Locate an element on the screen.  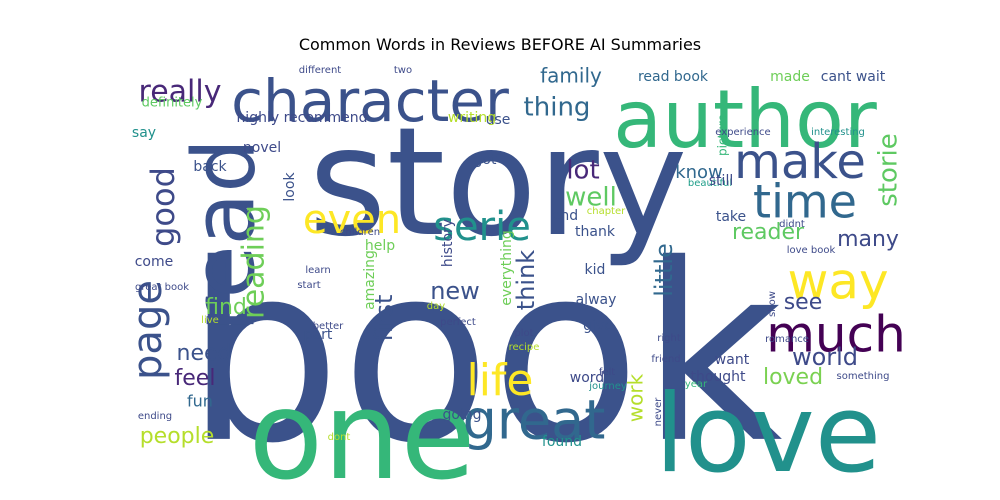
word-something: something is located at coordinates (863, 376).